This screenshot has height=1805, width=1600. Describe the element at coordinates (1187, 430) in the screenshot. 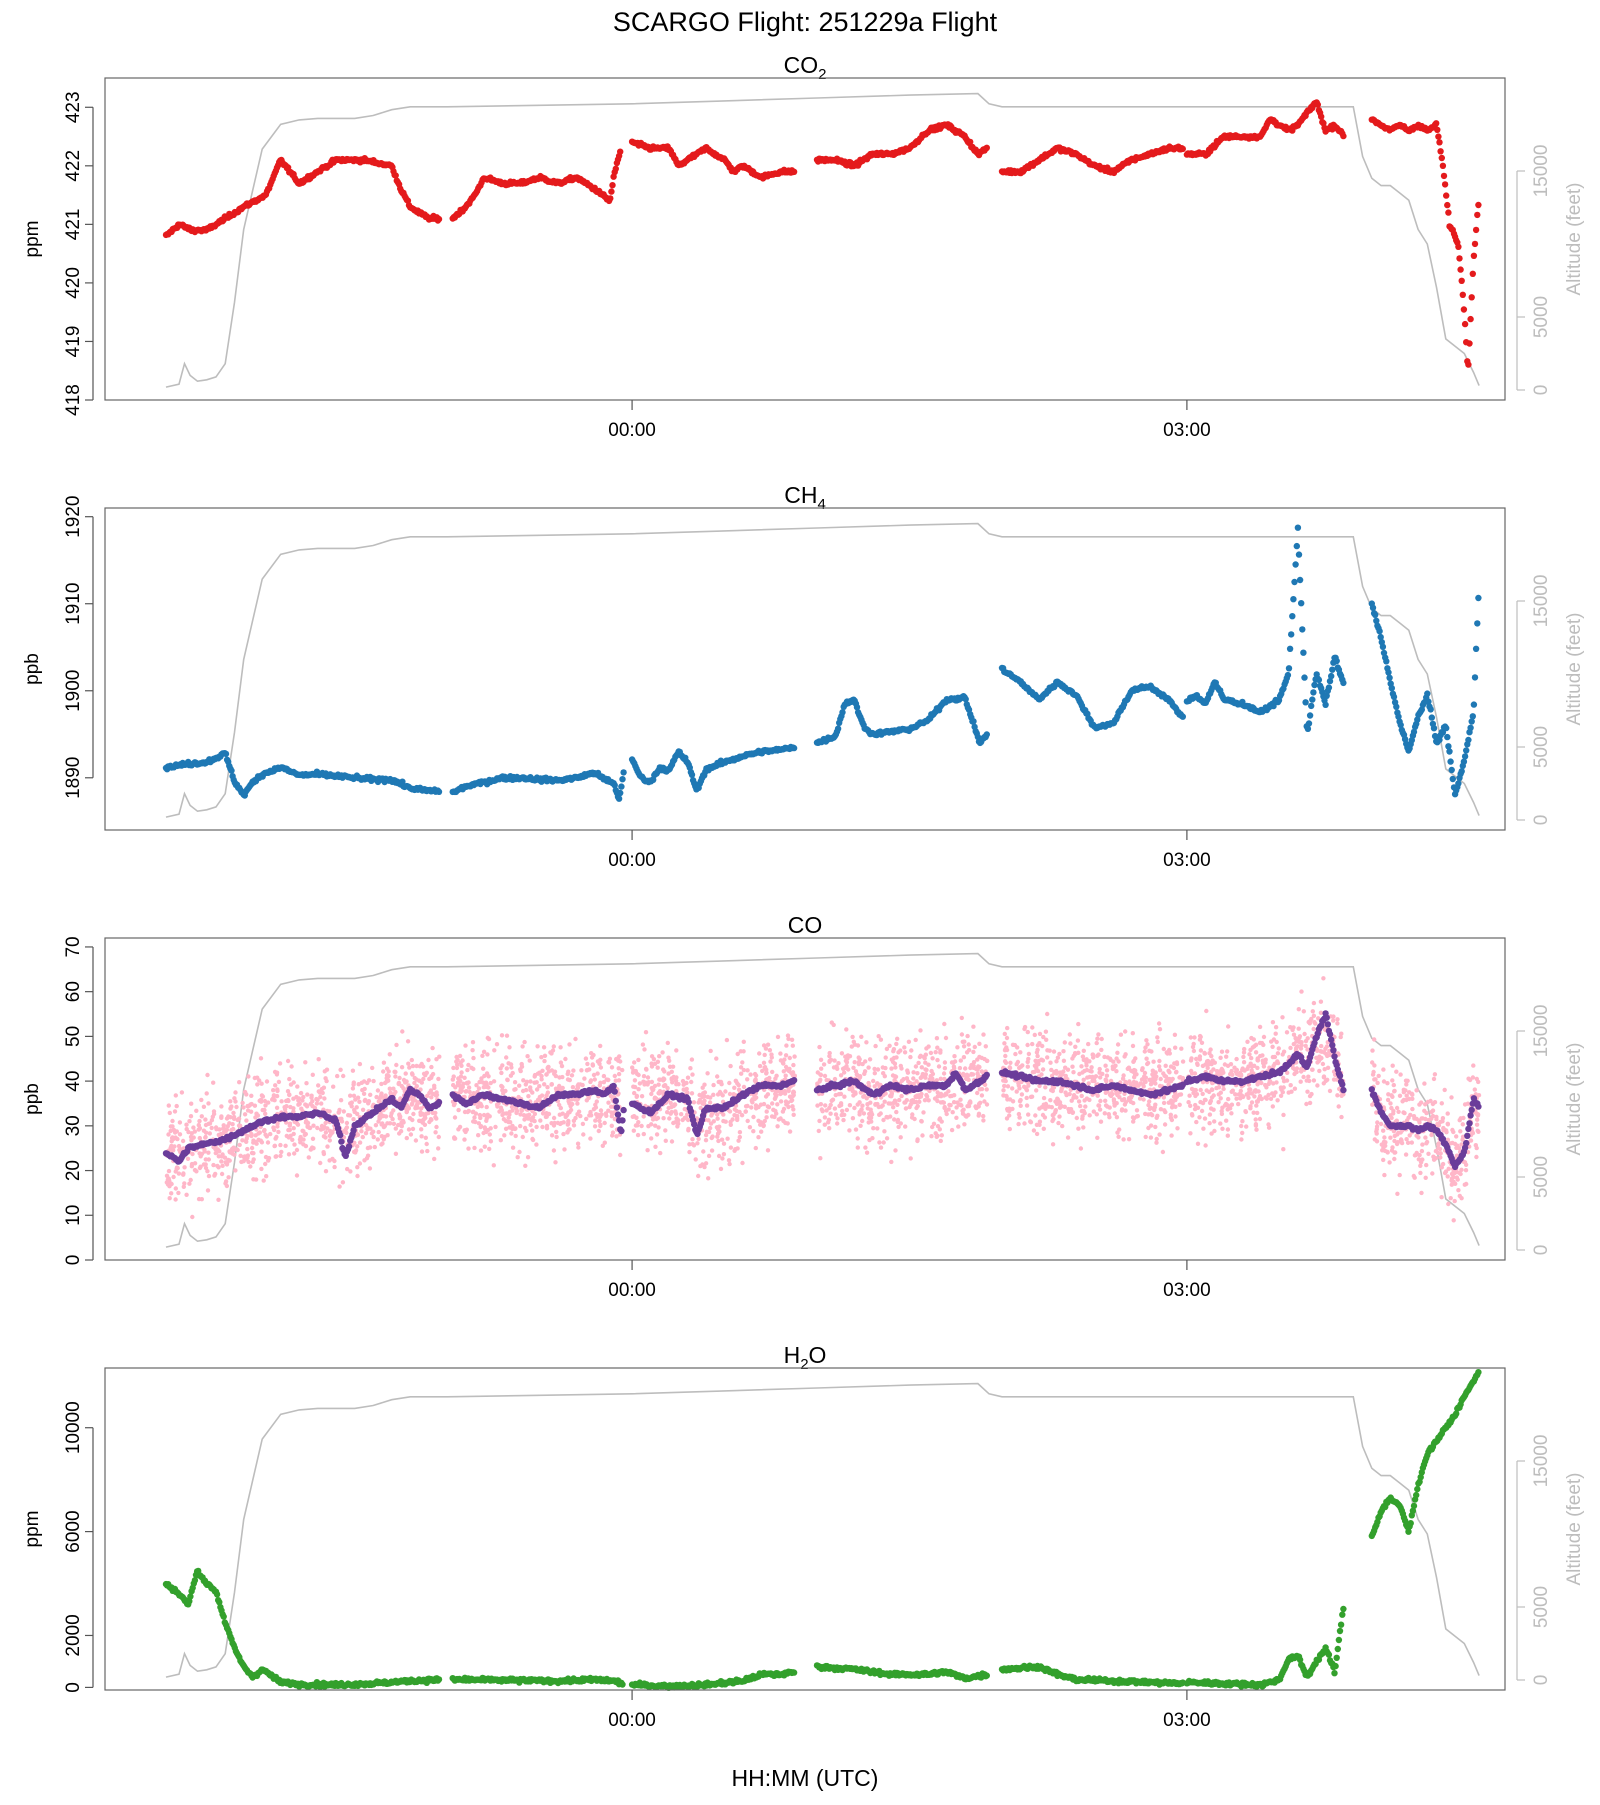

I see `x-tick-label: 03:00` at that location.